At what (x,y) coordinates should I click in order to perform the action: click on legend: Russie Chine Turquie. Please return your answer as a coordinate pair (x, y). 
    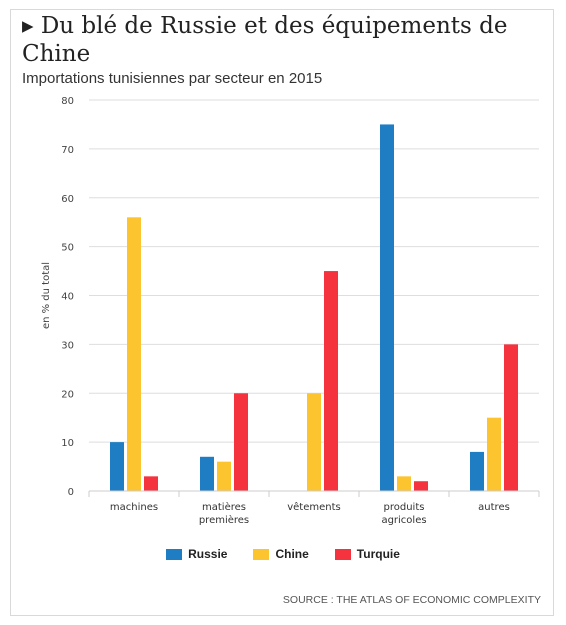
    Looking at the image, I should click on (283, 554).